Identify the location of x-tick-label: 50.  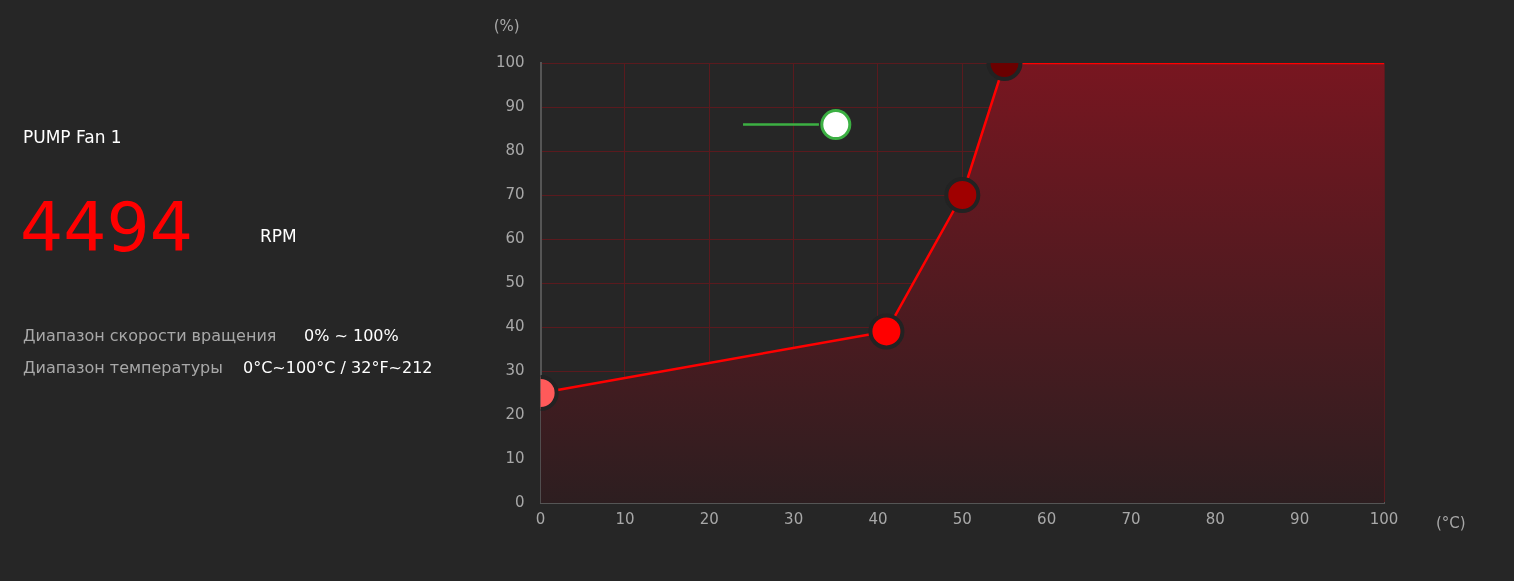
(962, 518).